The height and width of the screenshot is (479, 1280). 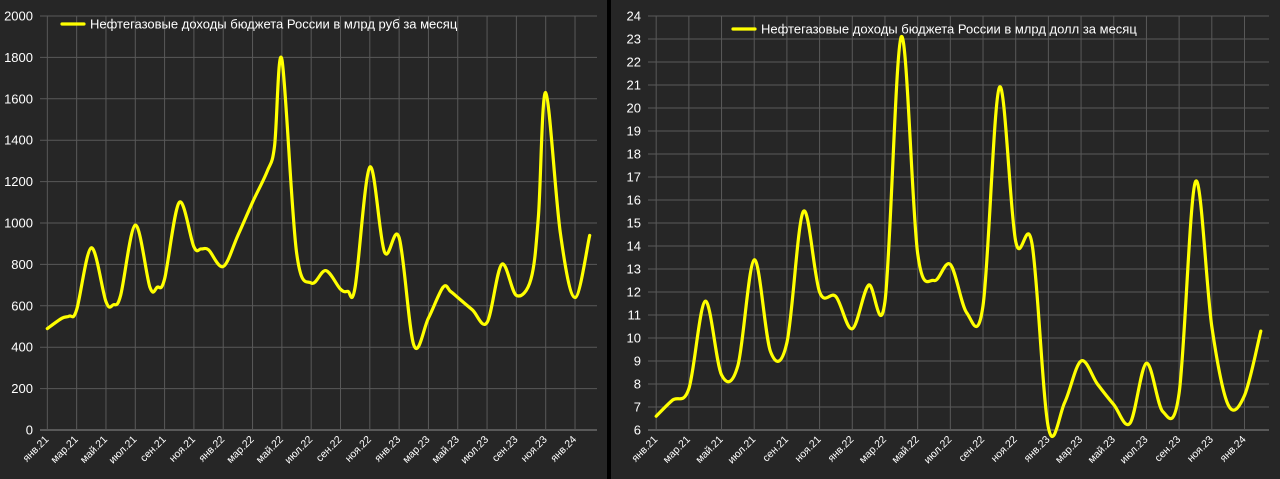 What do you see at coordinates (18, 181) in the screenshot?
I see `y-tick-label: 1200` at bounding box center [18, 181].